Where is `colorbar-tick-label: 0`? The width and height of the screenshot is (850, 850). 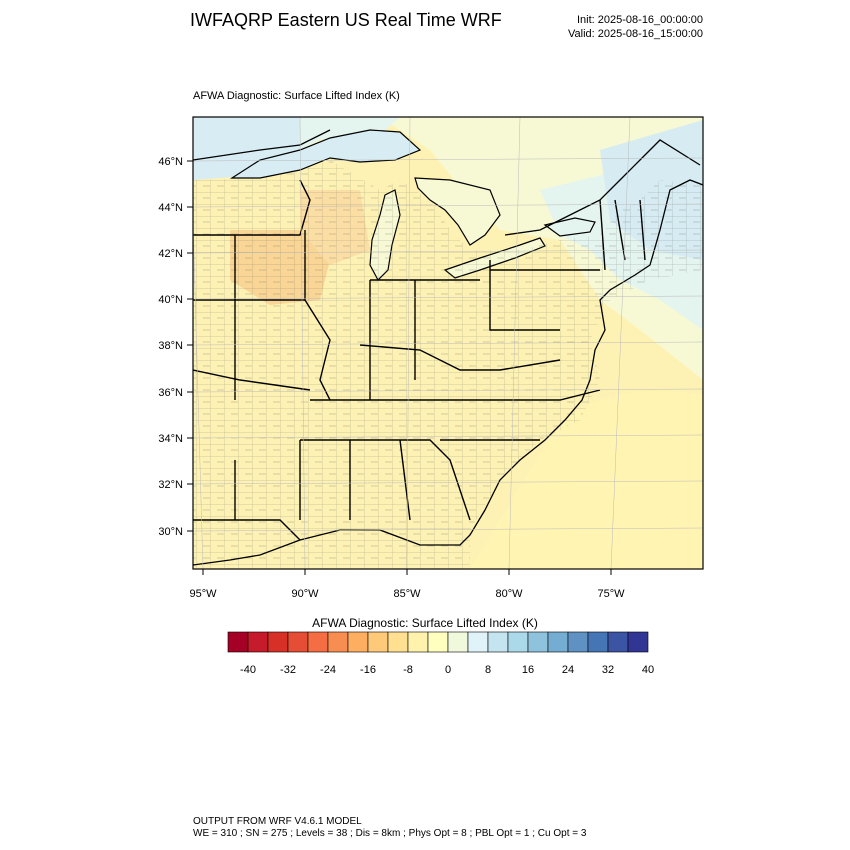 colorbar-tick-label: 0 is located at coordinates (448, 670).